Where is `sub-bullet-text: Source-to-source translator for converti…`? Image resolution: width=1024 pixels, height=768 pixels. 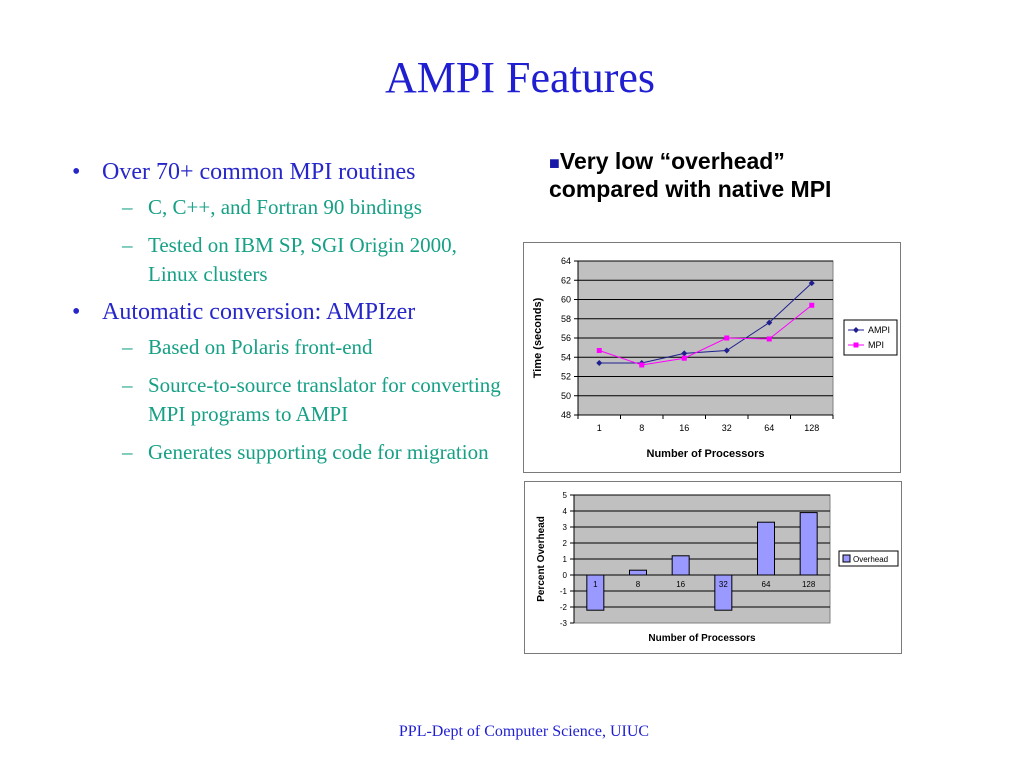 sub-bullet-text: Source-to-source translator for converti… is located at coordinates (324, 399).